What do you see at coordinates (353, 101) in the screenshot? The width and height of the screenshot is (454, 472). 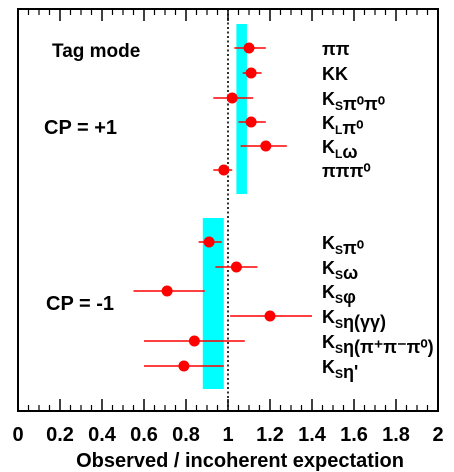 I see `tag-mode-label: KSπ⁰π⁰` at bounding box center [353, 101].